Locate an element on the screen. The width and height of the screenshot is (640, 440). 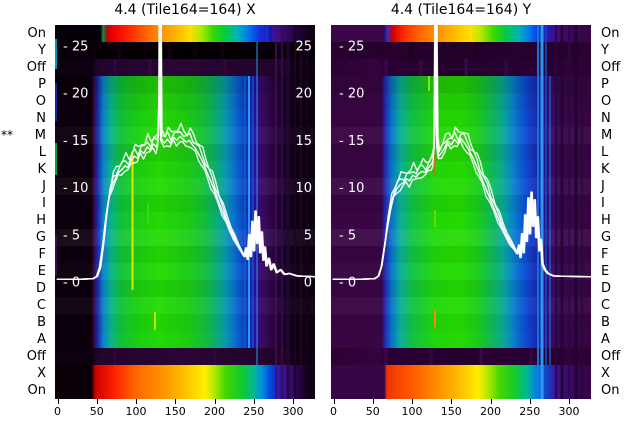
row-label-right-off-19: Off is located at coordinates (611, 356).